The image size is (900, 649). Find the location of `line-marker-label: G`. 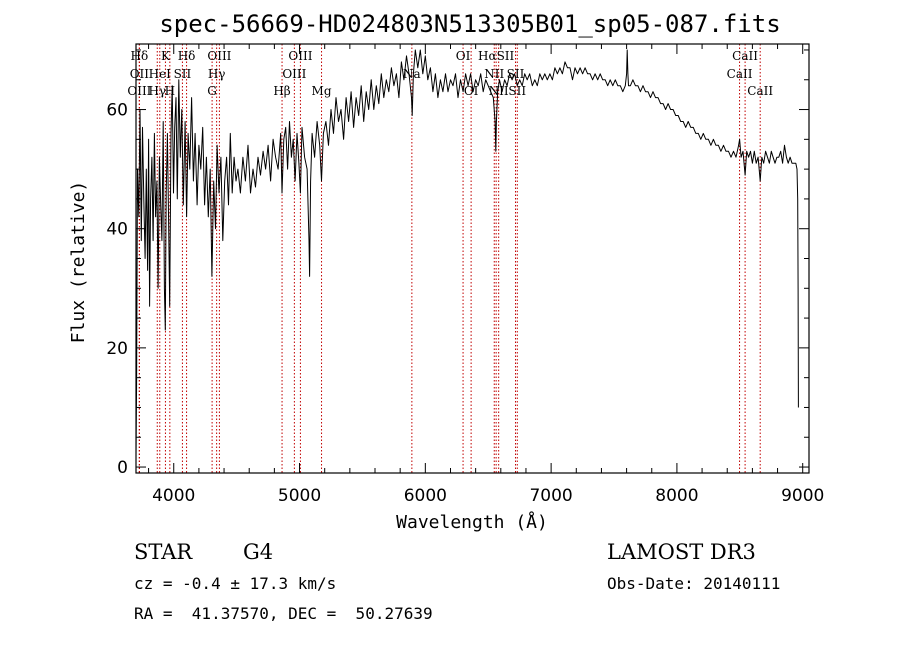

line-marker-label: G is located at coordinates (212, 91).